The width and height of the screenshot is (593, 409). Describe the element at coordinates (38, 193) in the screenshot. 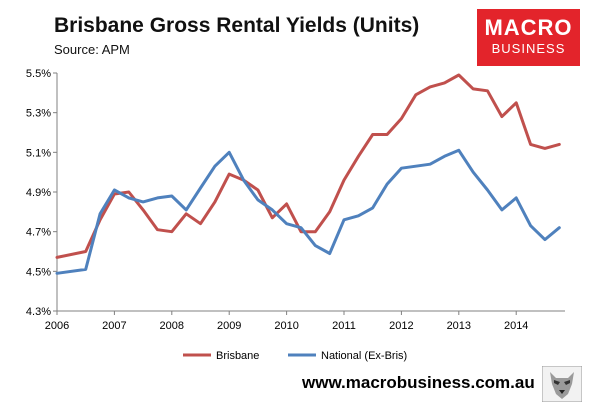

I see `y-tick-label: 4.9%` at that location.